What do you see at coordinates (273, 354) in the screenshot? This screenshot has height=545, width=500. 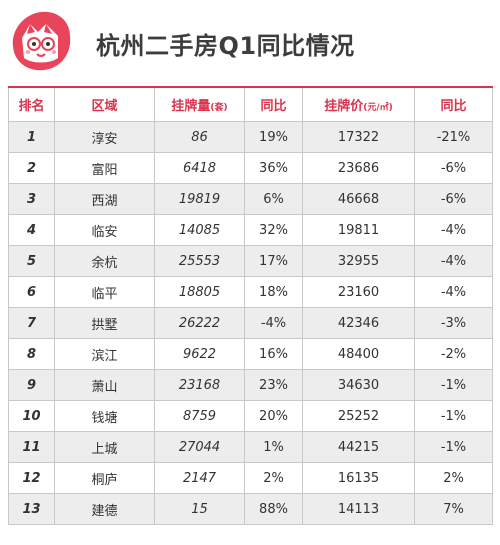 I see `cell-listings-yoy: 16%` at bounding box center [273, 354].